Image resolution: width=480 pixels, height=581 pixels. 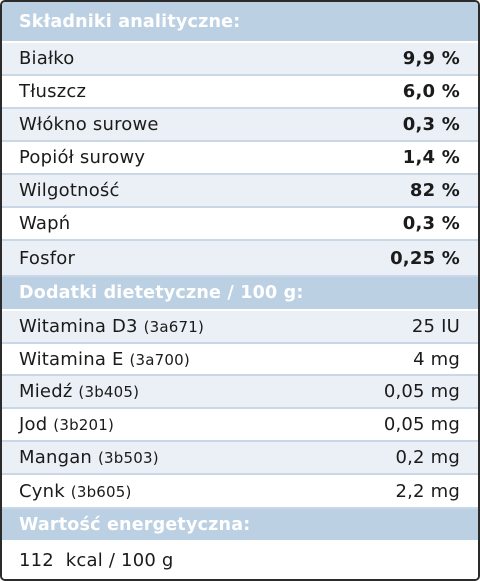 What do you see at coordinates (159, 359) in the screenshot?
I see `additive-code: (3a700)` at bounding box center [159, 359].